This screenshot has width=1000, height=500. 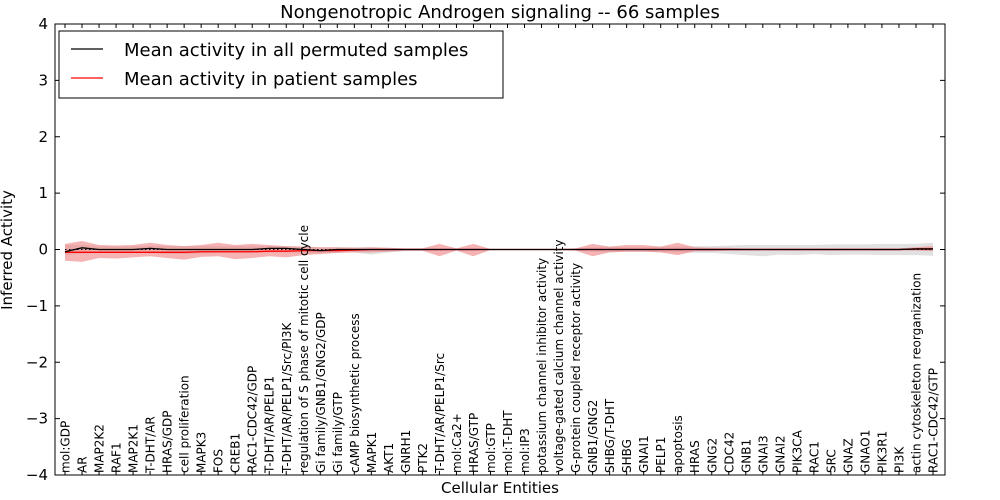 I want to click on x-tick-label: MAPK3, so click(x=202, y=452).